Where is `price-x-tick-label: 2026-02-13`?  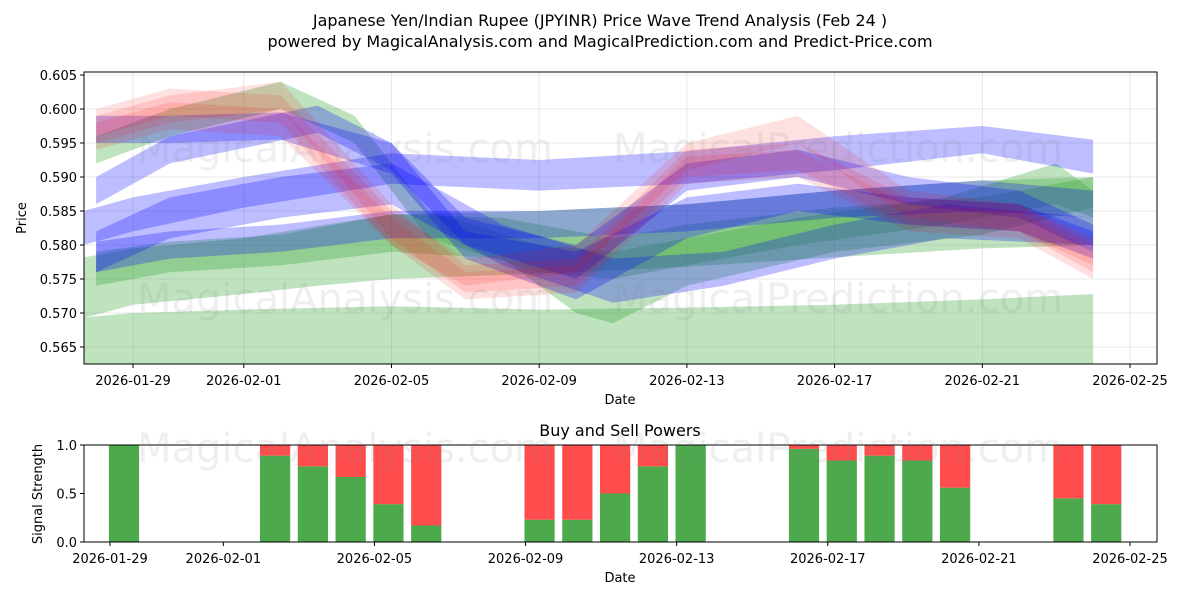
price-x-tick-label: 2026-02-13 is located at coordinates (687, 381).